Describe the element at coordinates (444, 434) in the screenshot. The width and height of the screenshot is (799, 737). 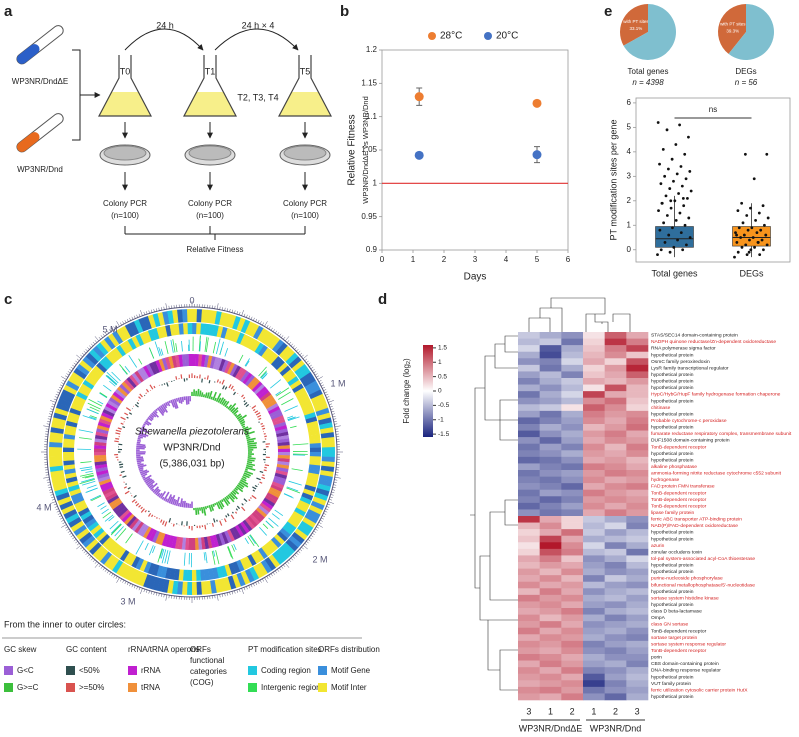
I see `colorbar-tick-label: -1.5` at that location.